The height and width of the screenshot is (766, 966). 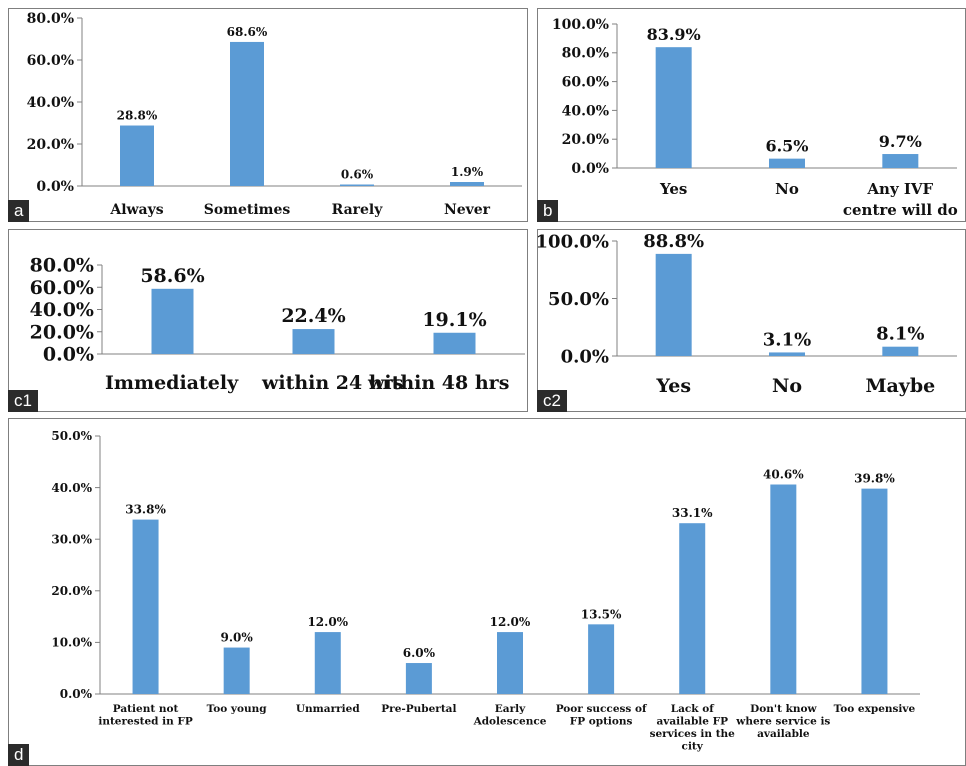 I want to click on chart-b-category-label: Any IVF centre will do, so click(x=900, y=199).